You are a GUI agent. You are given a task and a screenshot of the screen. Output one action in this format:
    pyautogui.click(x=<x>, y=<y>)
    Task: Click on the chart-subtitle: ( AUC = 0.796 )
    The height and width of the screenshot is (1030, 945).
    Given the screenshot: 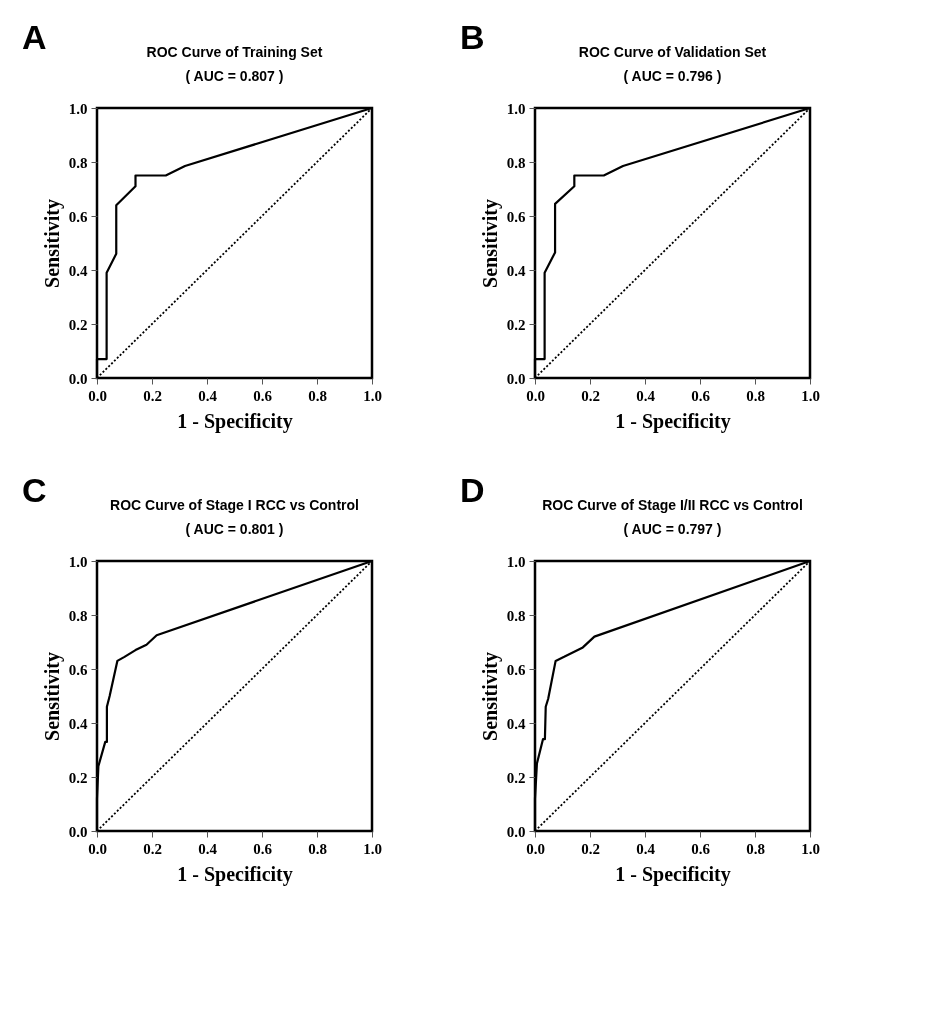 What is the action you would take?
    pyautogui.click(x=672, y=76)
    